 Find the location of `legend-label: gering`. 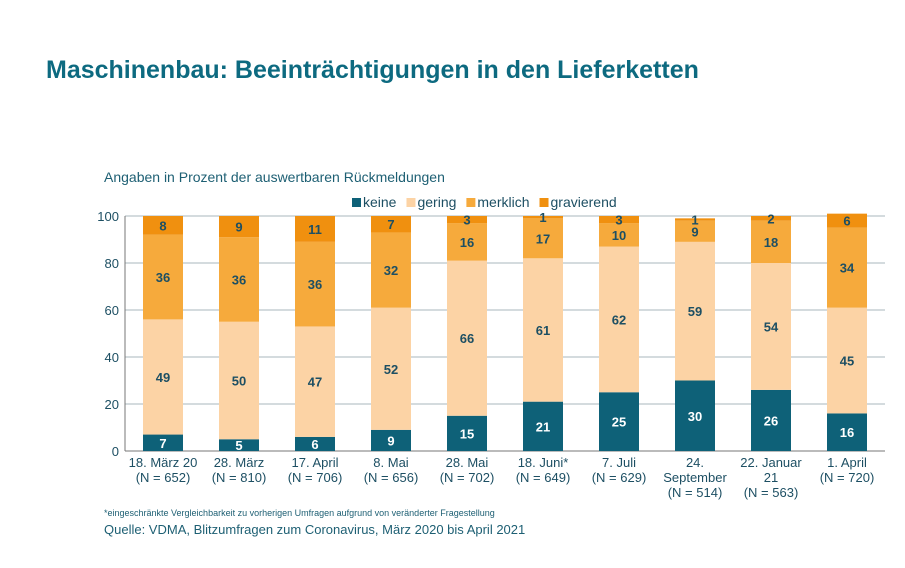

legend-label: gering is located at coordinates (436, 202).